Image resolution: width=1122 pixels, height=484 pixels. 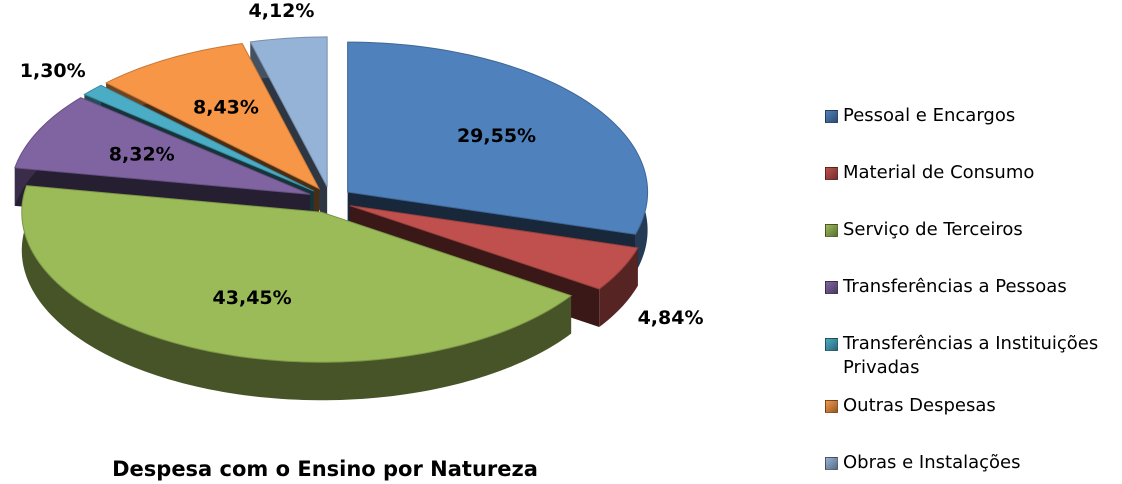 I want to click on chart-title: Despesa com o Ensino por Natureza, so click(x=325, y=469).